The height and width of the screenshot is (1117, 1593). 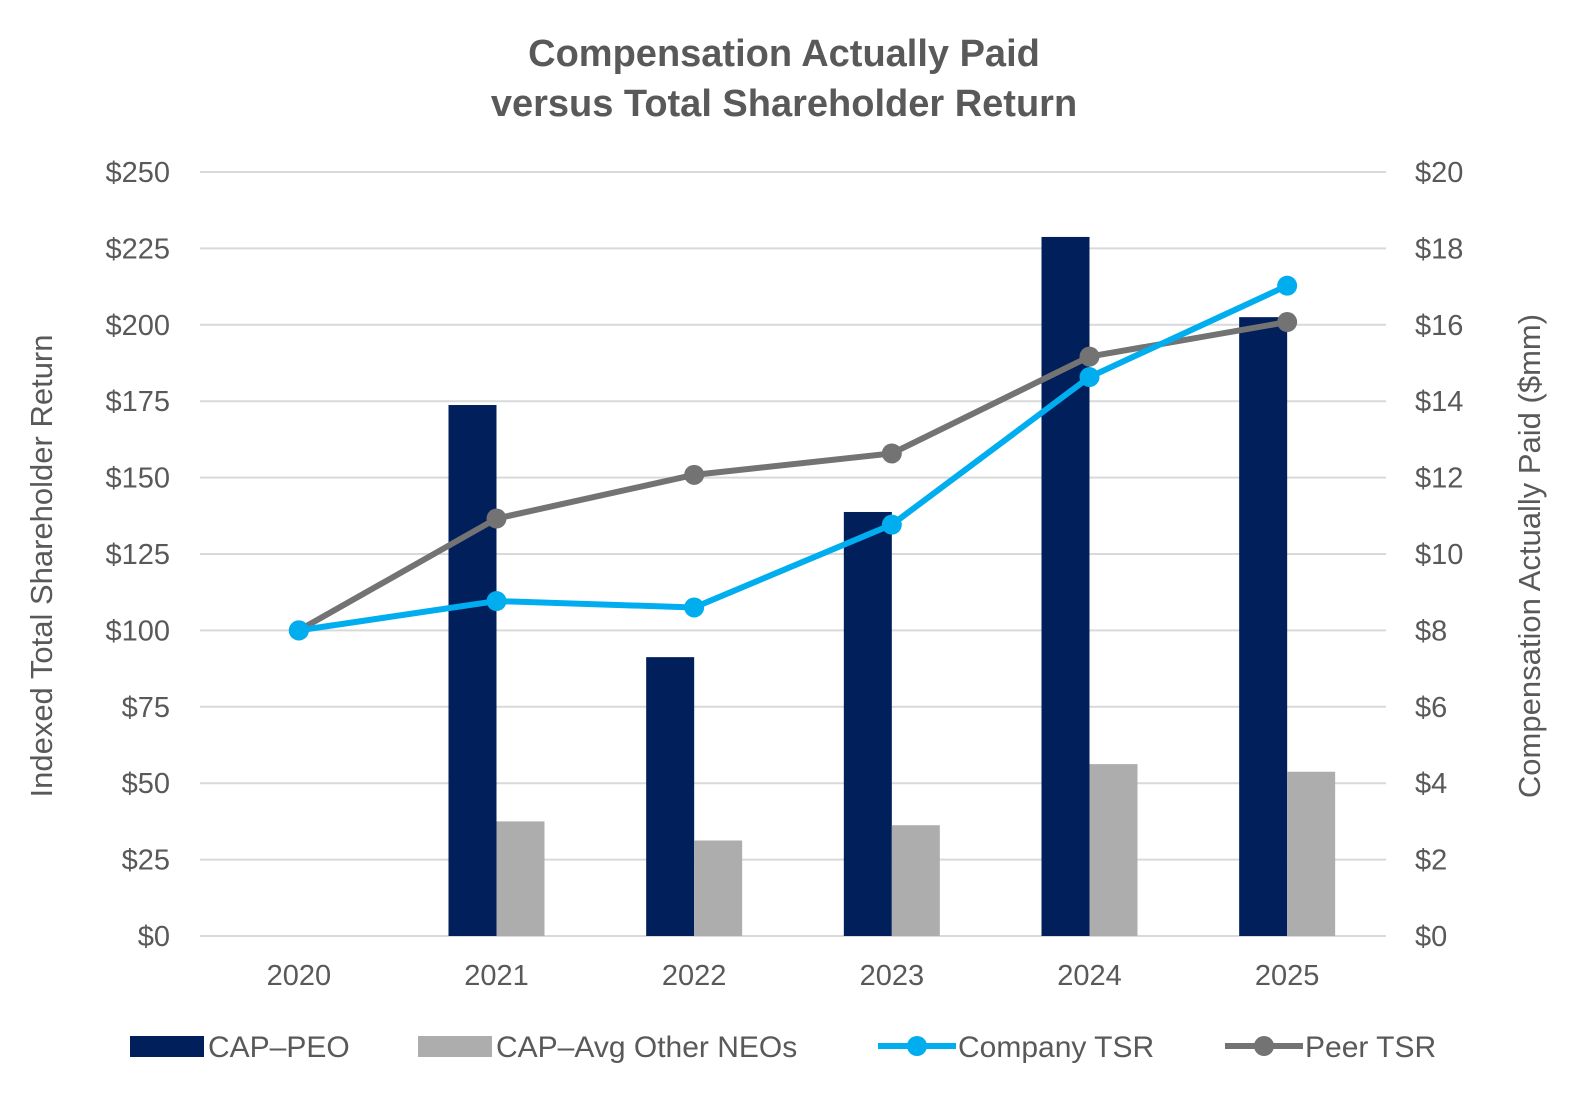 What do you see at coordinates (1370, 1047) in the screenshot?
I see `legend-label: Peer TSR` at bounding box center [1370, 1047].